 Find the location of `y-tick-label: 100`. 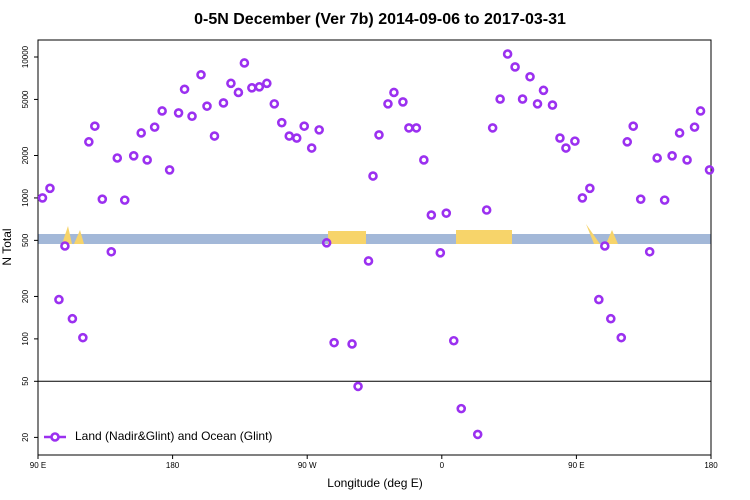

y-tick-label: 100 is located at coordinates (25, 339).